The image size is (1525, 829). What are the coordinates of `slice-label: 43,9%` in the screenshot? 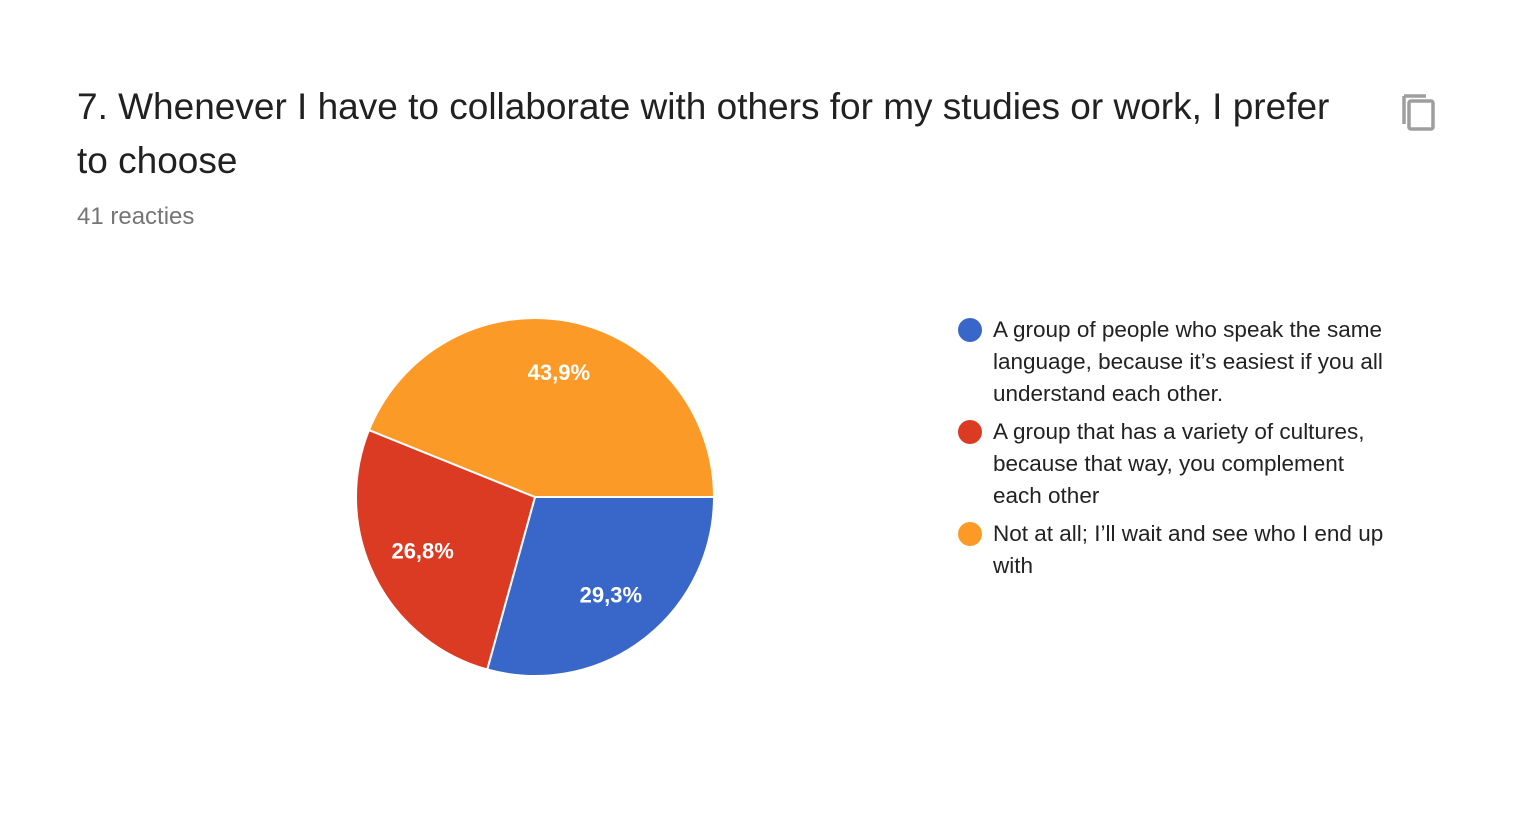 It's located at (559, 372).